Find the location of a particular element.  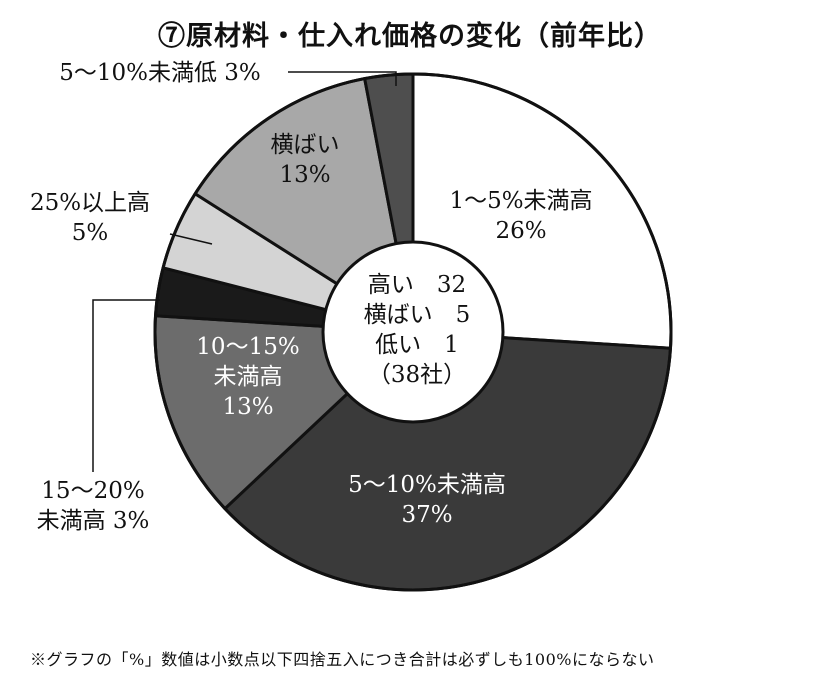

pie-center-hole is located at coordinates (413, 332).